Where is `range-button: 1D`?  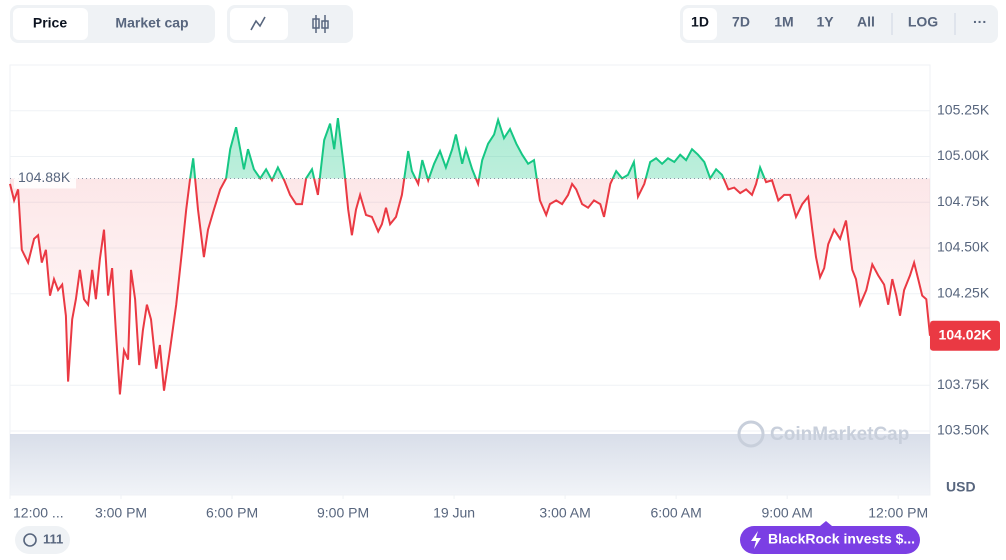
range-button: 1D is located at coordinates (700, 22).